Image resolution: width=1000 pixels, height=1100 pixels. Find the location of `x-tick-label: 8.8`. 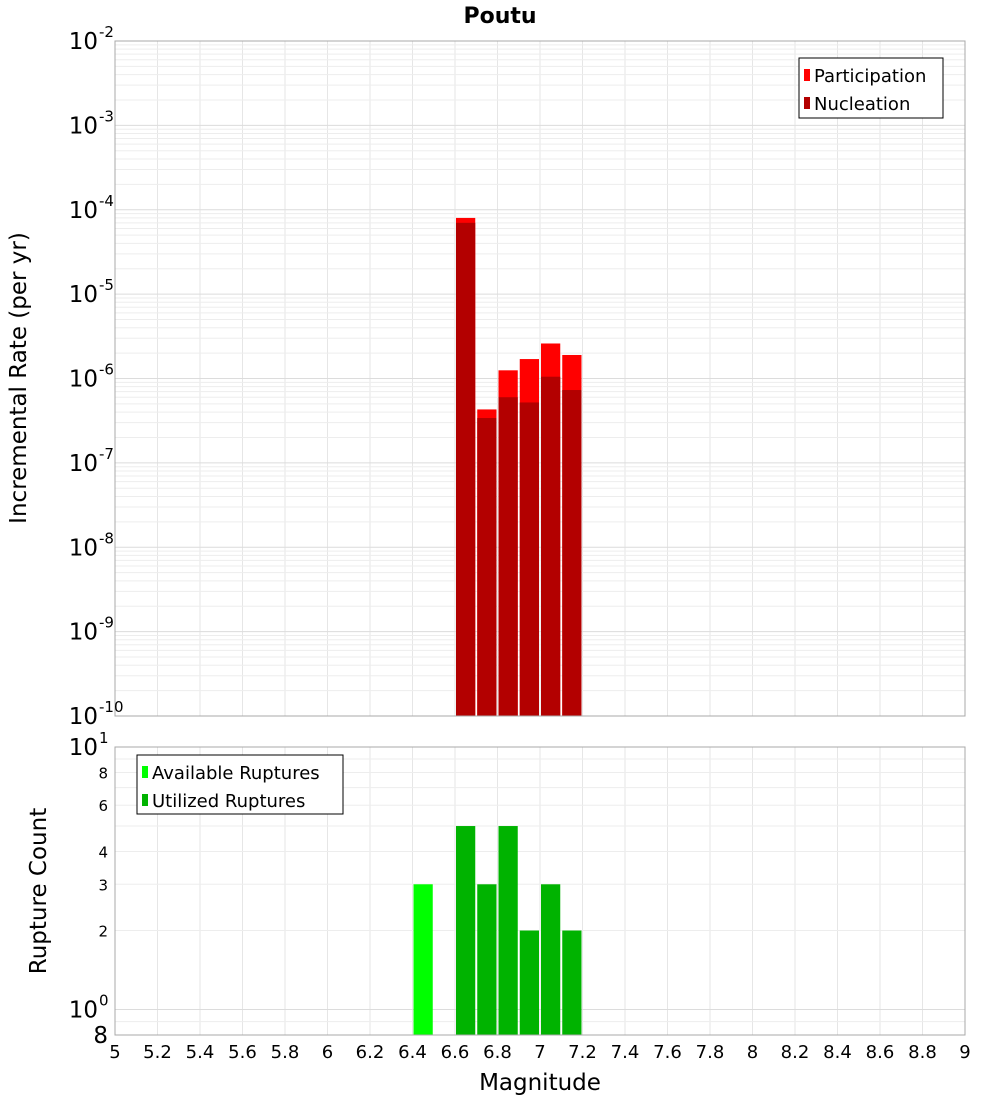

x-tick-label: 8.8 is located at coordinates (922, 1052).